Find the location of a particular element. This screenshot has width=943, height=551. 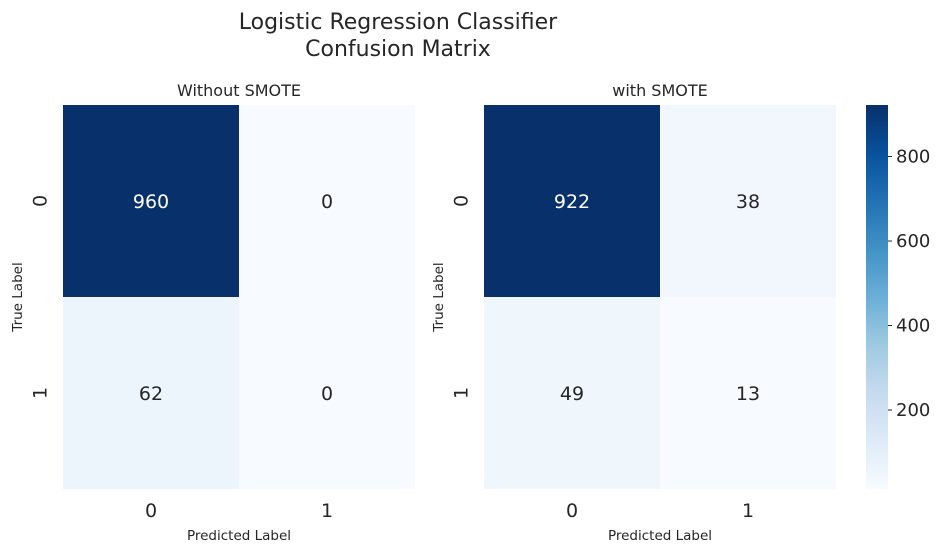

cell-value-label: 49 is located at coordinates (572, 394).